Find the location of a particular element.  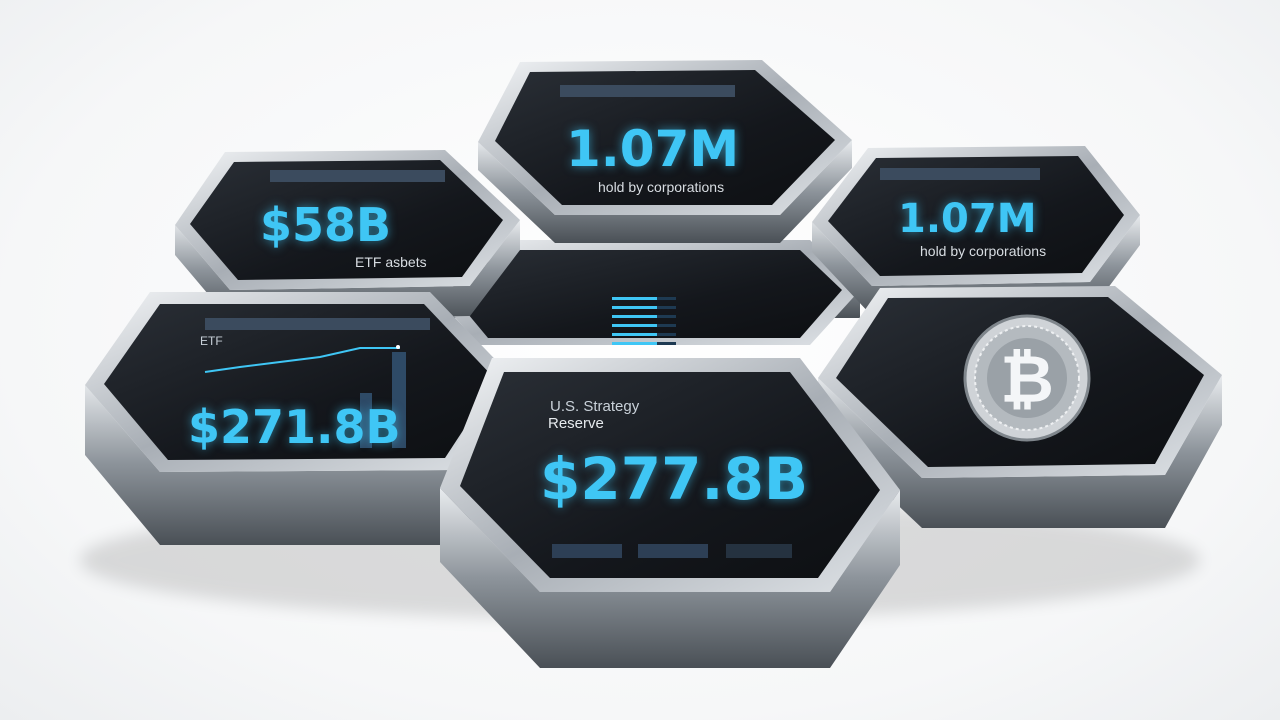

reserve-caption: Reserve is located at coordinates (576, 423).